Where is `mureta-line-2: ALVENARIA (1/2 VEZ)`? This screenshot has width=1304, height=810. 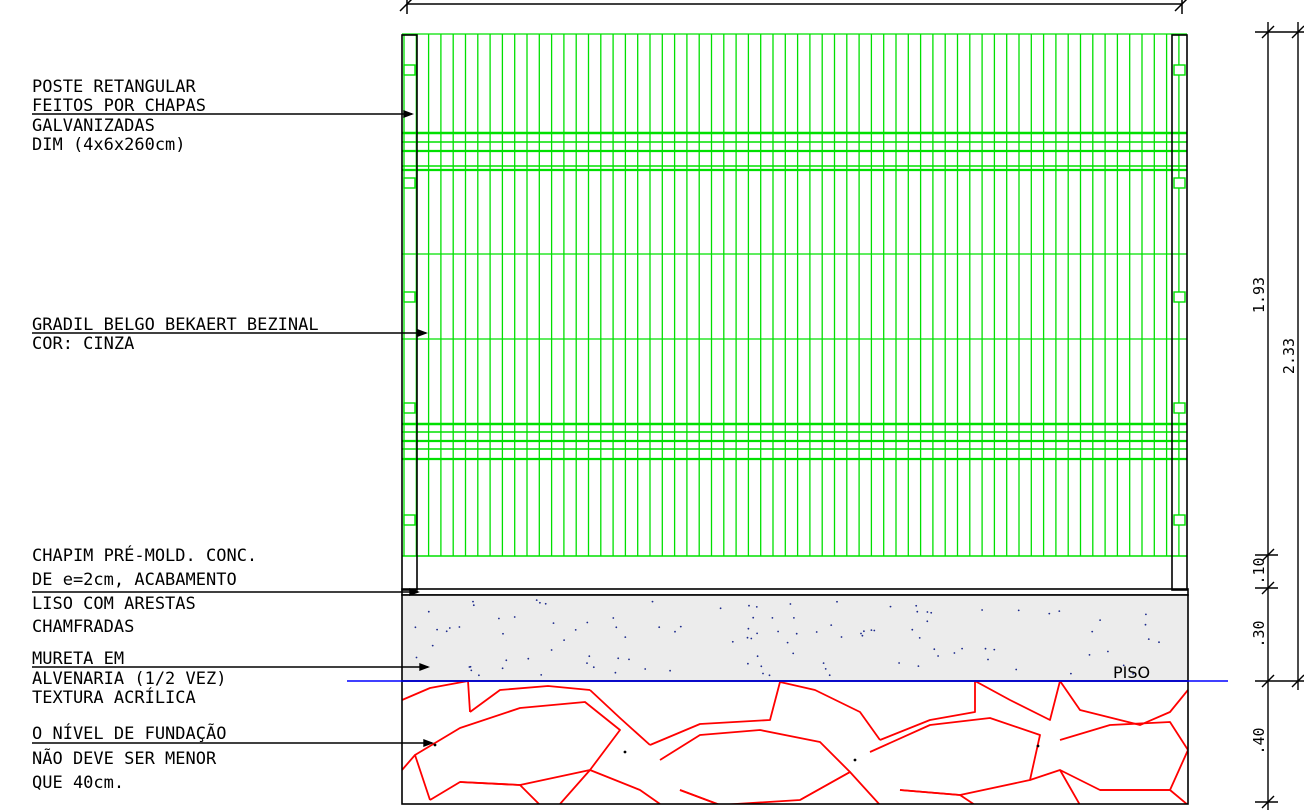
mureta-line-2: ALVENARIA (1/2 VEZ) is located at coordinates (129, 679).